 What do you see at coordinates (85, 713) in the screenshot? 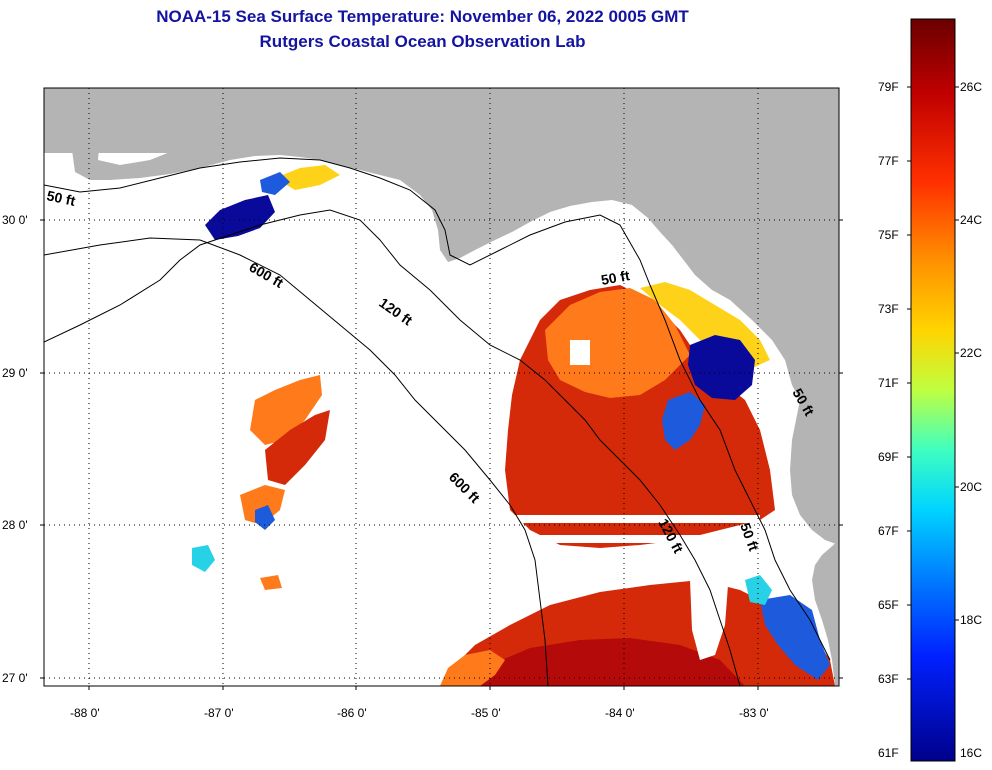
I see `lon-label: -88 0'` at bounding box center [85, 713].